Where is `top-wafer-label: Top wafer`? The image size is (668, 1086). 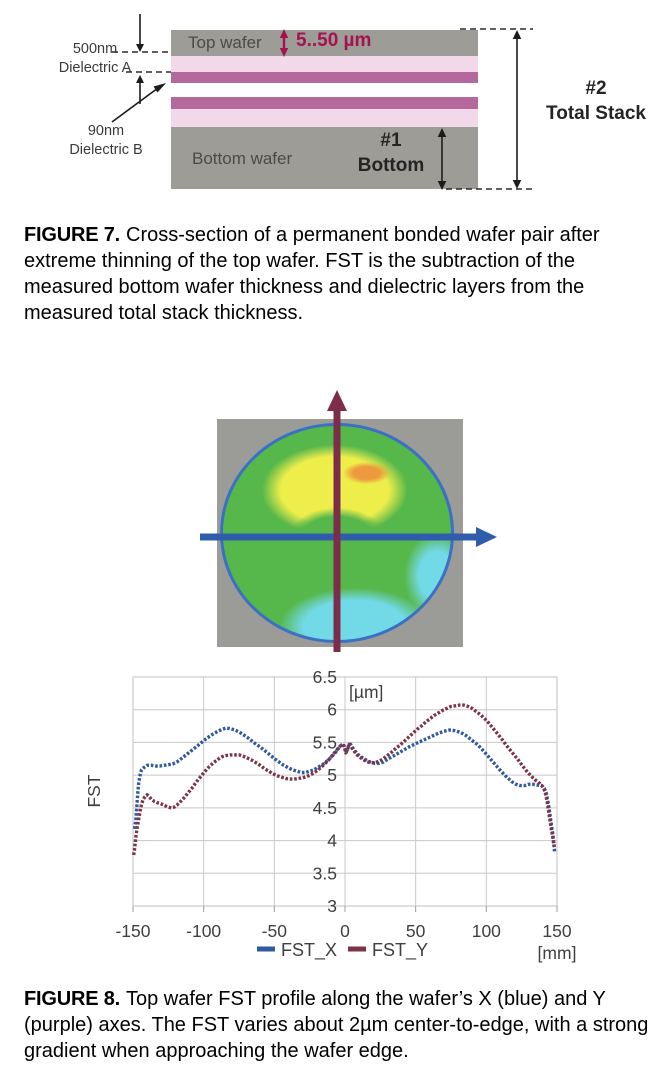
top-wafer-label: Top wafer is located at coordinates (225, 42).